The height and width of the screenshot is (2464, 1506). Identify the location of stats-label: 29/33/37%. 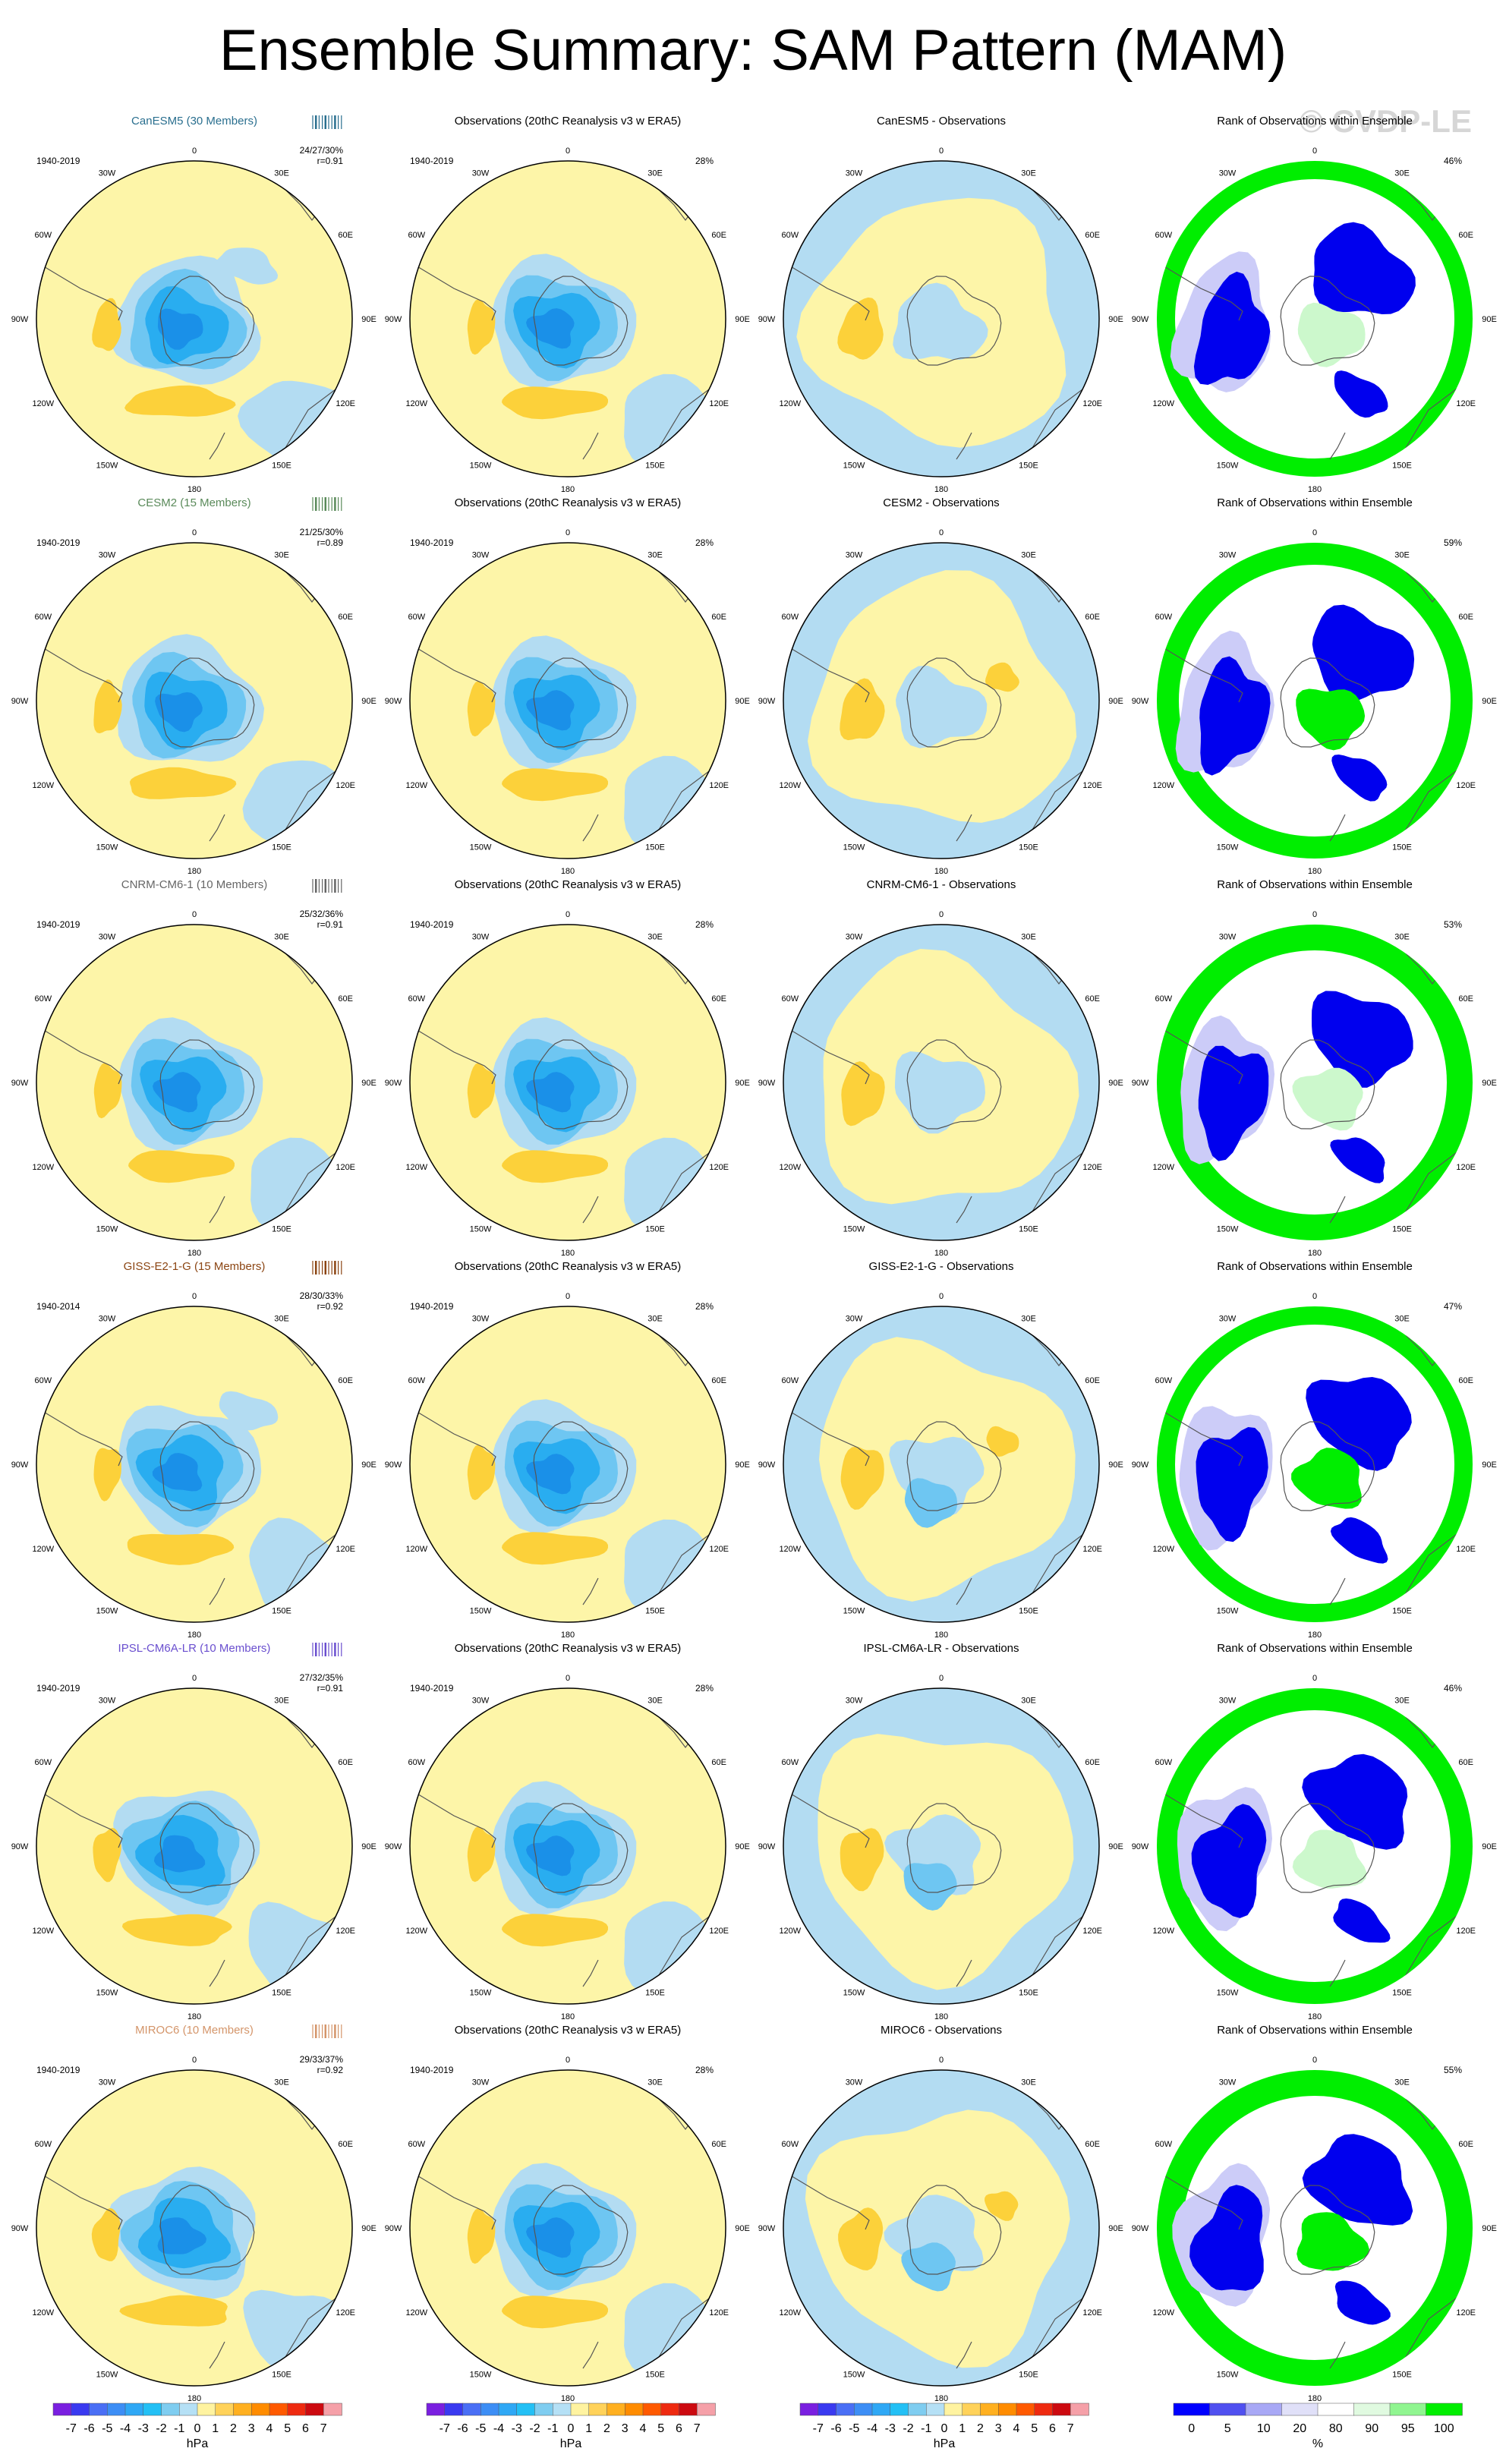
(322, 2060).